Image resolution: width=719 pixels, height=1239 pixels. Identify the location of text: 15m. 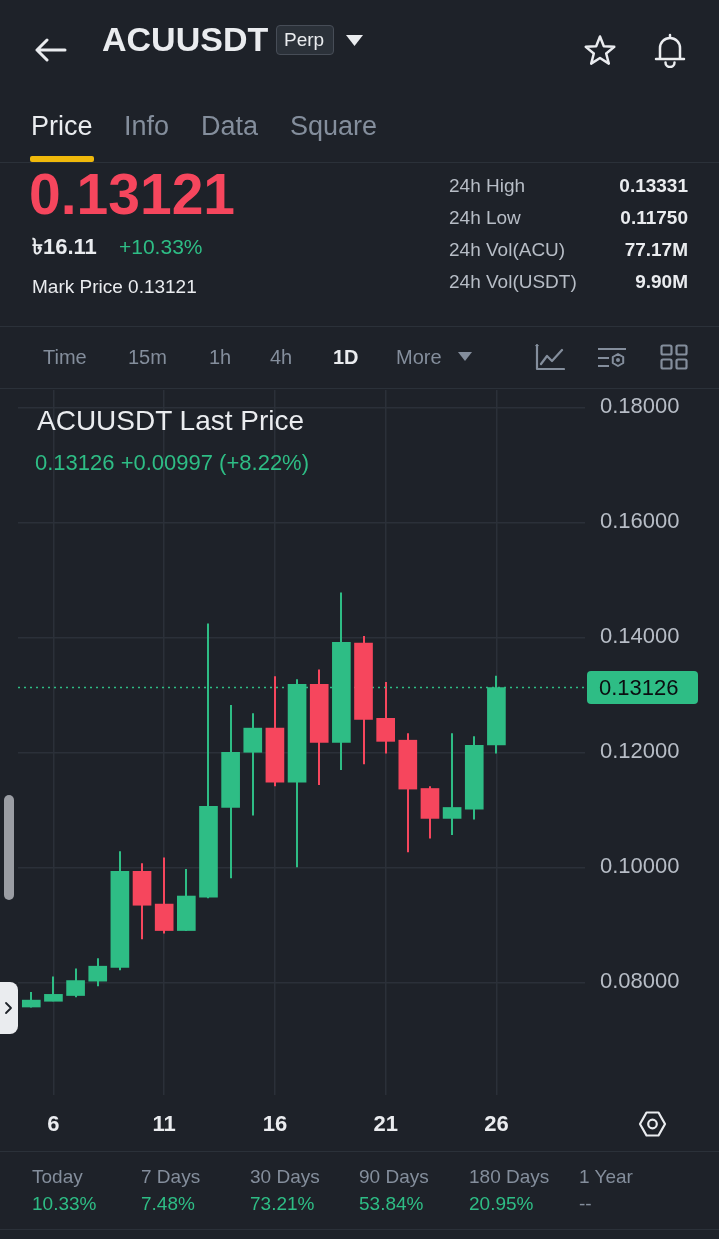
(147, 357).